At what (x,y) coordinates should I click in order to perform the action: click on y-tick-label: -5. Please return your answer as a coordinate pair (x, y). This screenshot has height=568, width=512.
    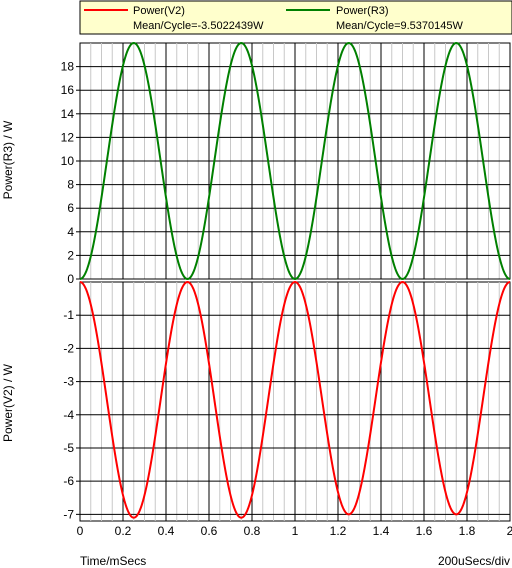
    Looking at the image, I should click on (68, 448).